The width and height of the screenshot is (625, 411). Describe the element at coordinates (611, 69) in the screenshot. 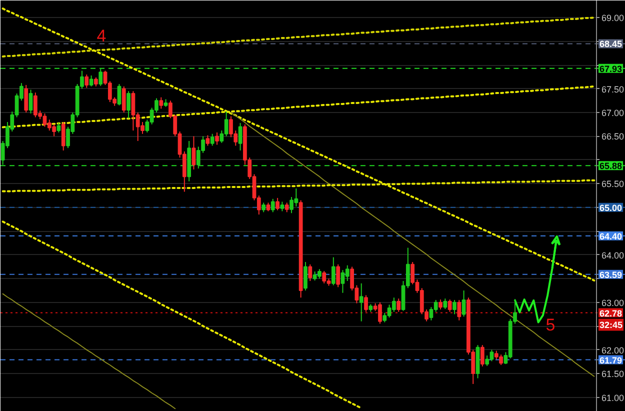

I see `ref-line-label: 67.93` at that location.